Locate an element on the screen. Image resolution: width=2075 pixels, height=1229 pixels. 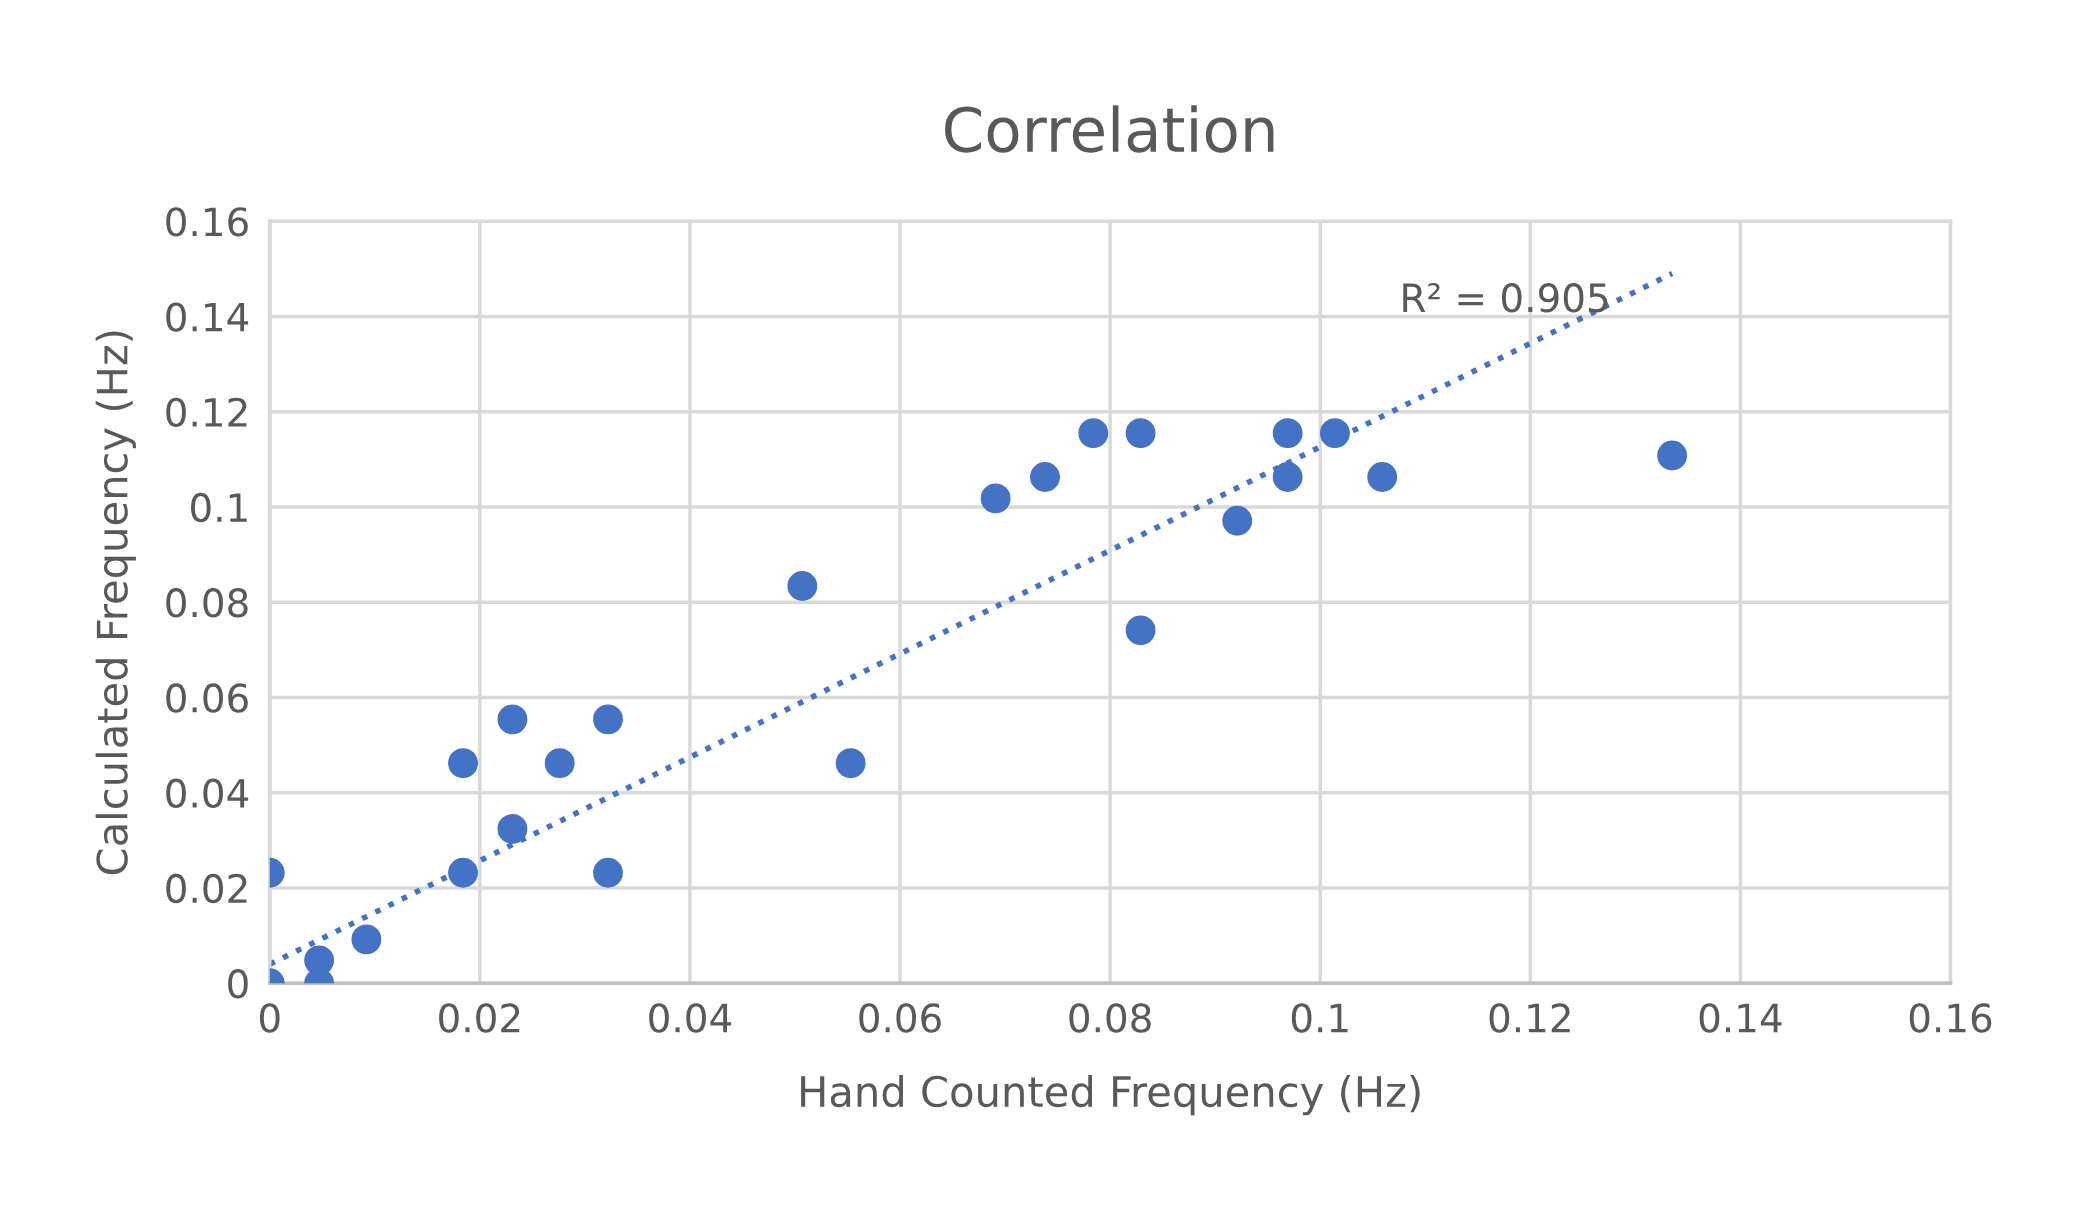
y-tick-label: 0.16 is located at coordinates (207, 222).